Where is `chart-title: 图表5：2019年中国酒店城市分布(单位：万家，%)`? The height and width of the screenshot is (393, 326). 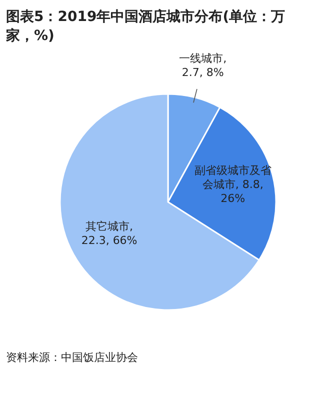 chart-title: 图表5：2019年中国酒店城市分布(单位：万家，%) is located at coordinates (146, 27).